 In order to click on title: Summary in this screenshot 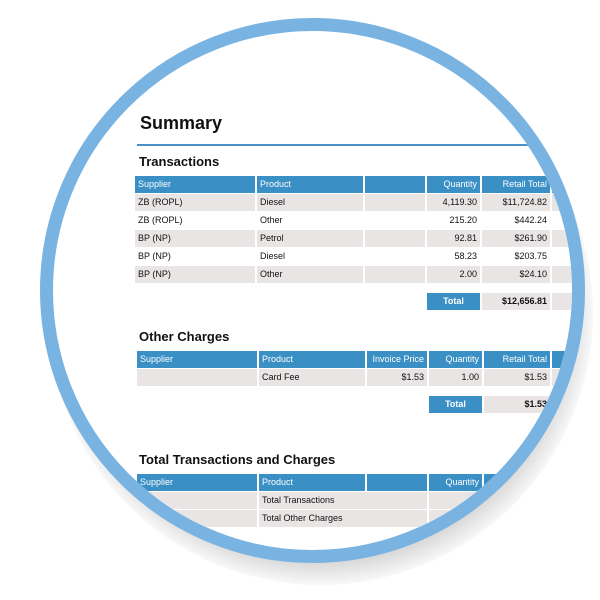, I will do `click(181, 123)`.